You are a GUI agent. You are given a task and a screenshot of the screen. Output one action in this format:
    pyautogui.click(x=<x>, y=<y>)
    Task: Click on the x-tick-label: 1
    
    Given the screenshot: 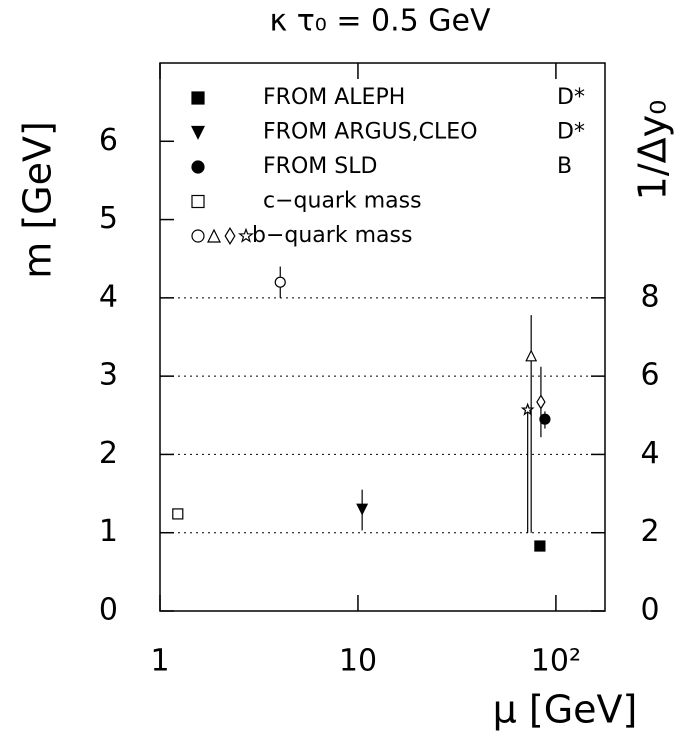 What is the action you would take?
    pyautogui.click(x=159, y=661)
    